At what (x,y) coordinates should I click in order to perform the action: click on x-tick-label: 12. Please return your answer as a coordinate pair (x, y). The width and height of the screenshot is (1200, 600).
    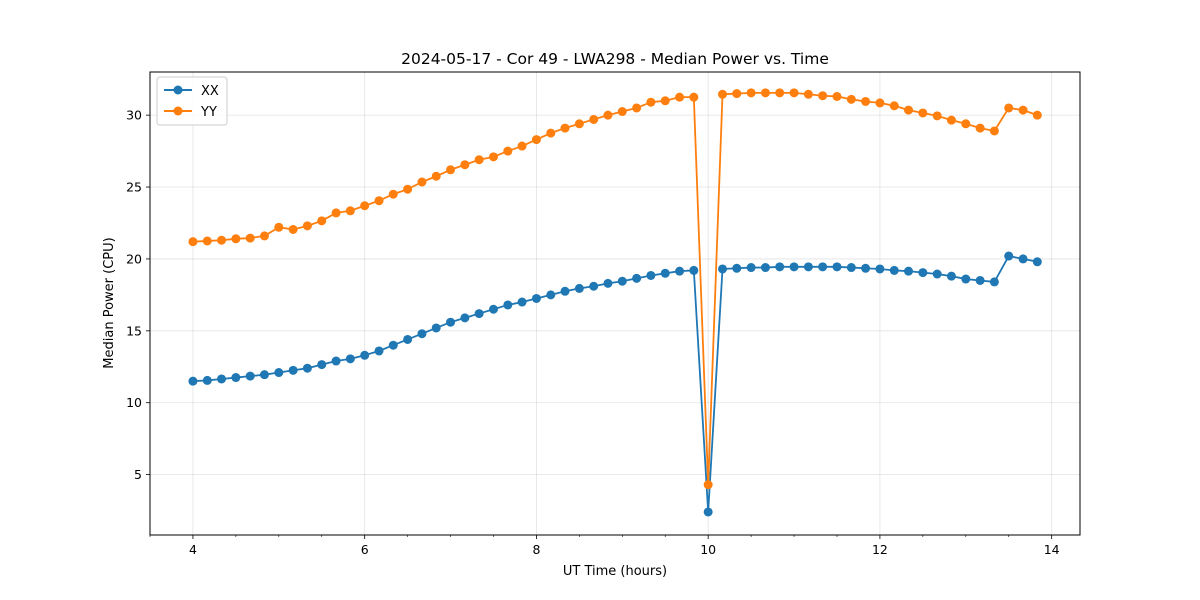
    Looking at the image, I should click on (880, 549).